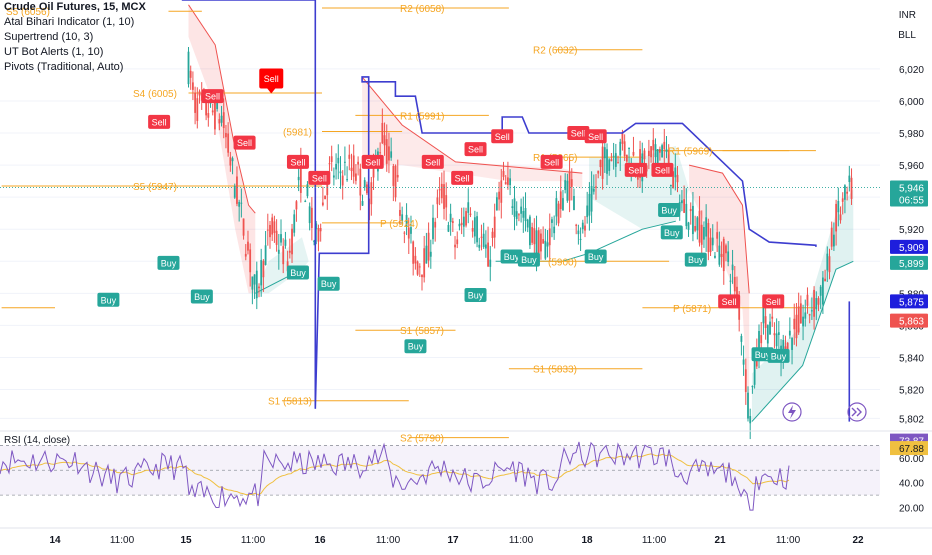 This screenshot has width=932, height=555. I want to click on rsi-title: RSI (14, close), so click(37, 440).